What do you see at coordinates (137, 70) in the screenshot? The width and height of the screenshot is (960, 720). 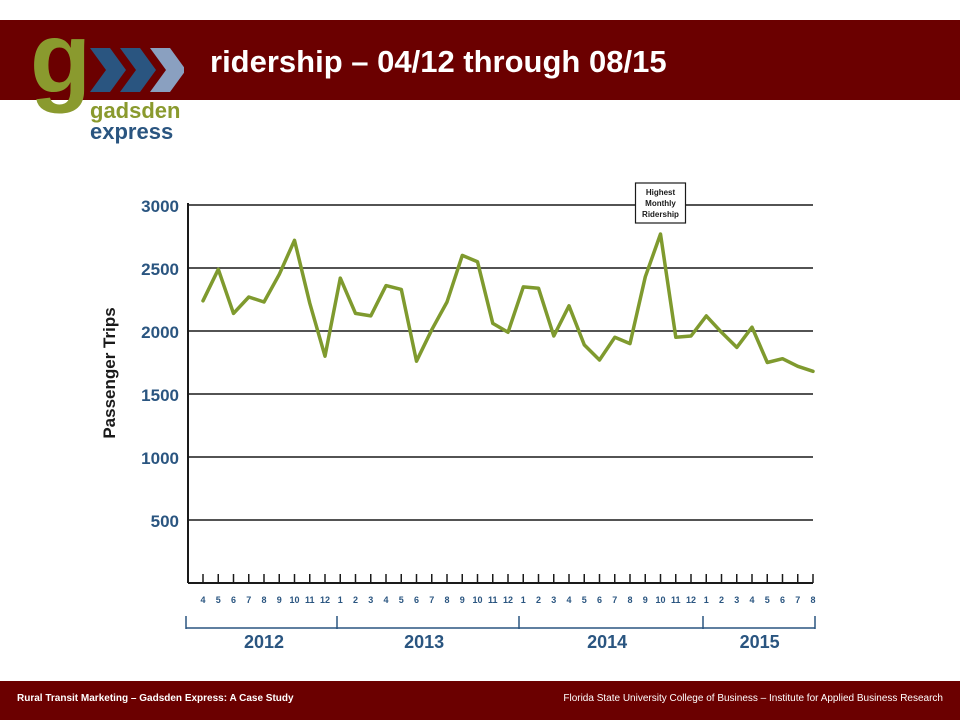 I see `chevron-logo-icon` at bounding box center [137, 70].